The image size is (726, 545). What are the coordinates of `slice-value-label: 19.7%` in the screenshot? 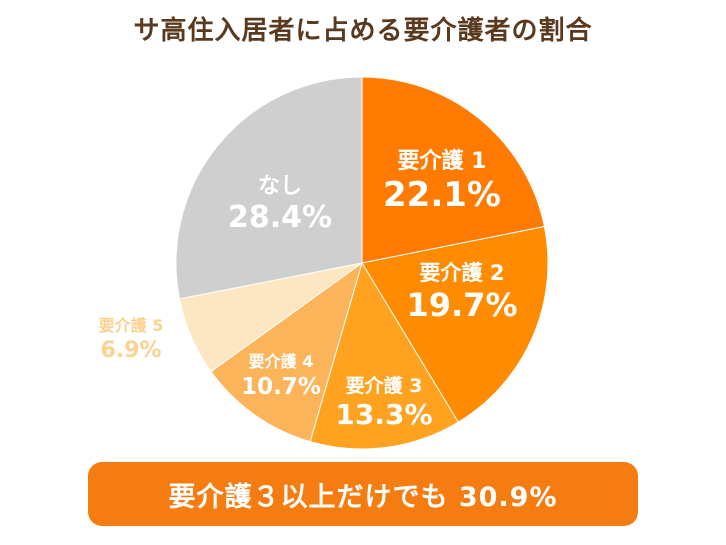 It's located at (461, 305).